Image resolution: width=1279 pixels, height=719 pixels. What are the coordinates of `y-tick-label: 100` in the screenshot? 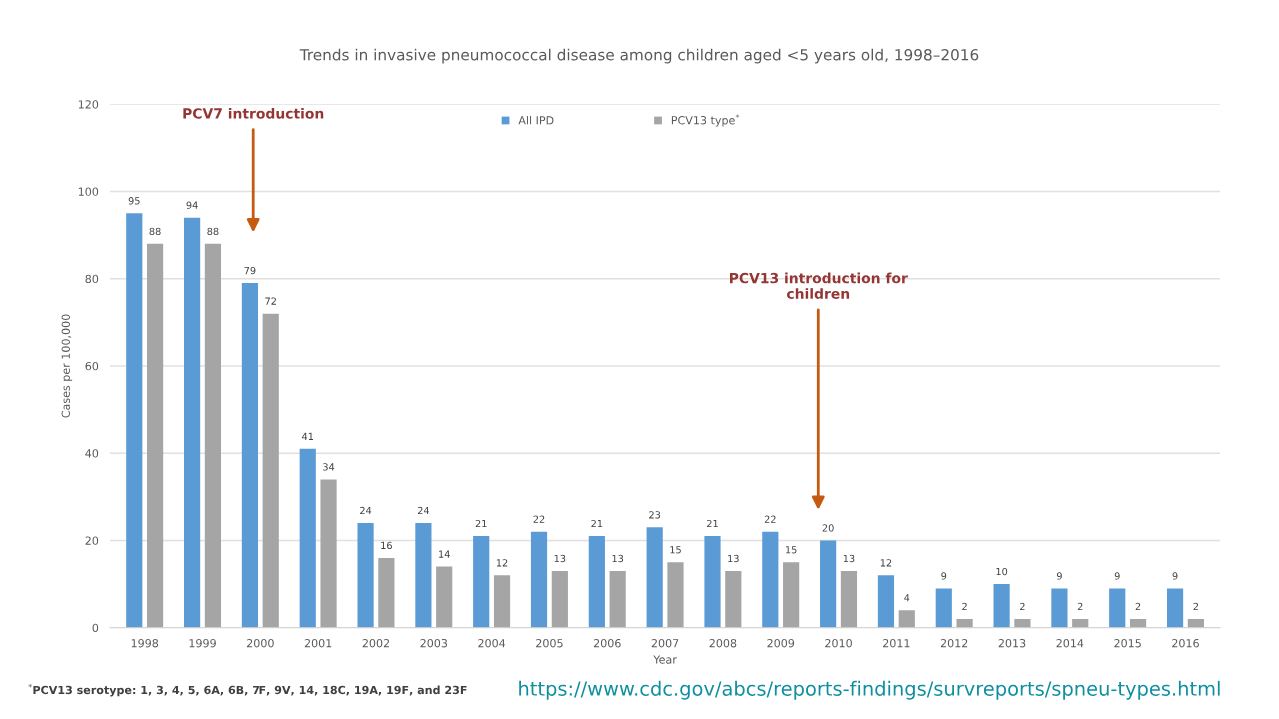 It's located at (88, 191).